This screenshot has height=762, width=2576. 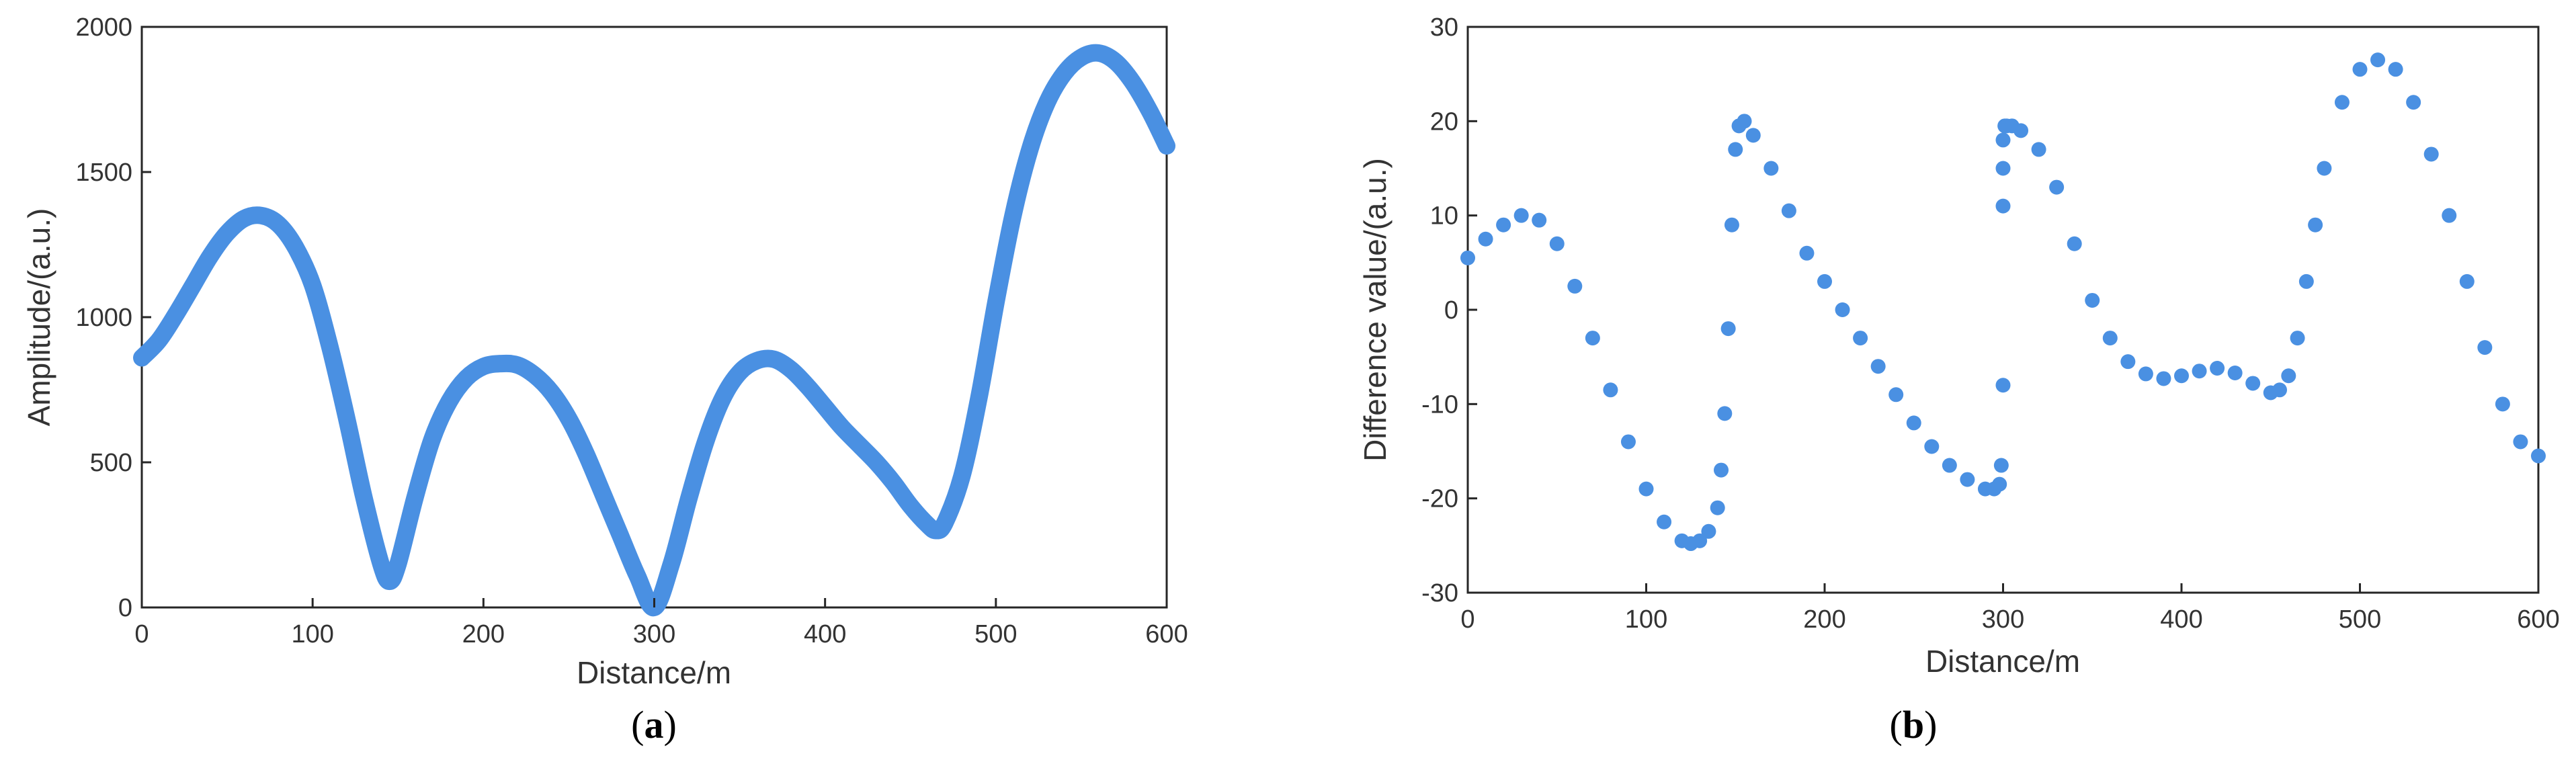 I want to click on panel-a-caption-letter: a, so click(x=654, y=725).